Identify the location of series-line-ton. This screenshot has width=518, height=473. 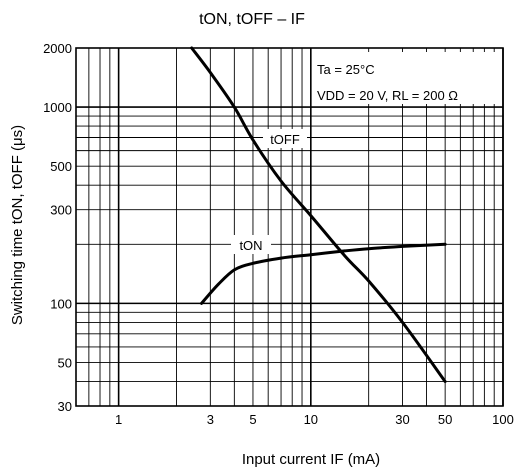
(323, 273).